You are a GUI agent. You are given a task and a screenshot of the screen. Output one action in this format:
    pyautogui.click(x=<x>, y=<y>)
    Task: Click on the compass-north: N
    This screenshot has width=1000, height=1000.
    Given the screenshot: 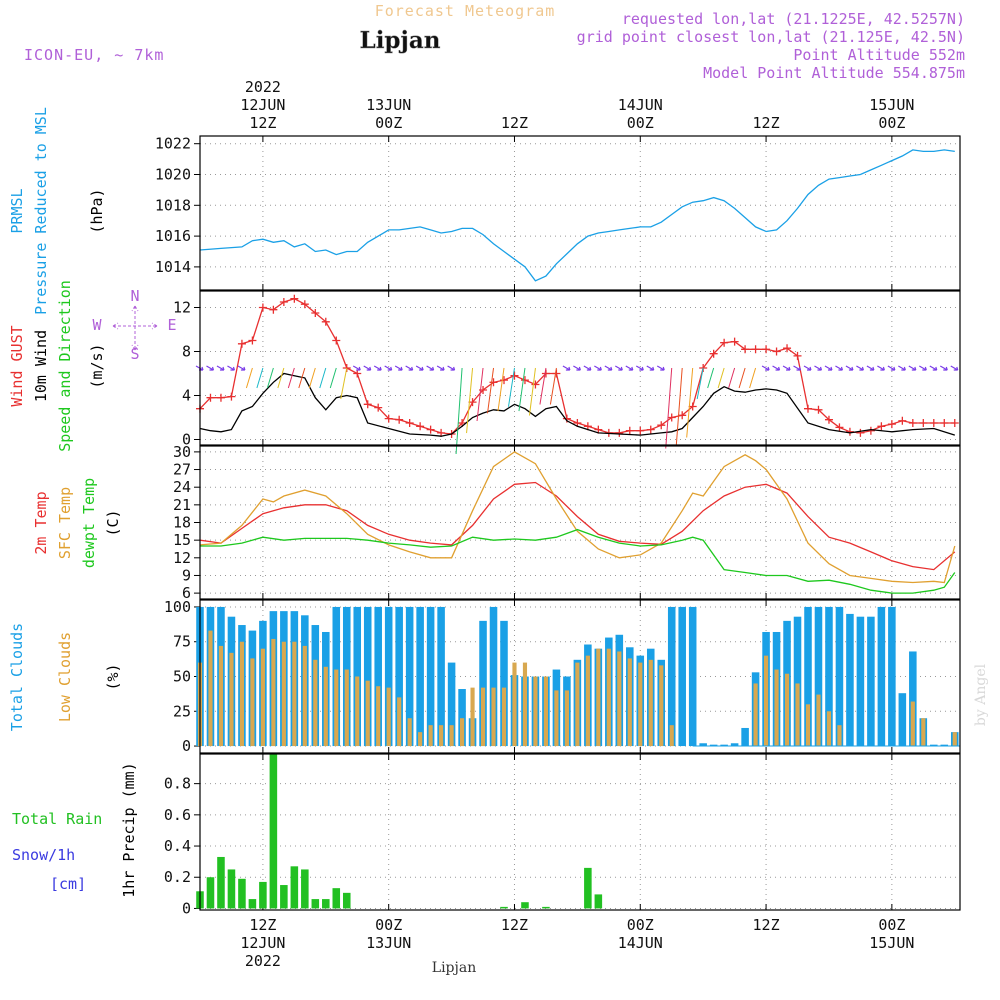 What is the action you would take?
    pyautogui.click(x=134, y=296)
    